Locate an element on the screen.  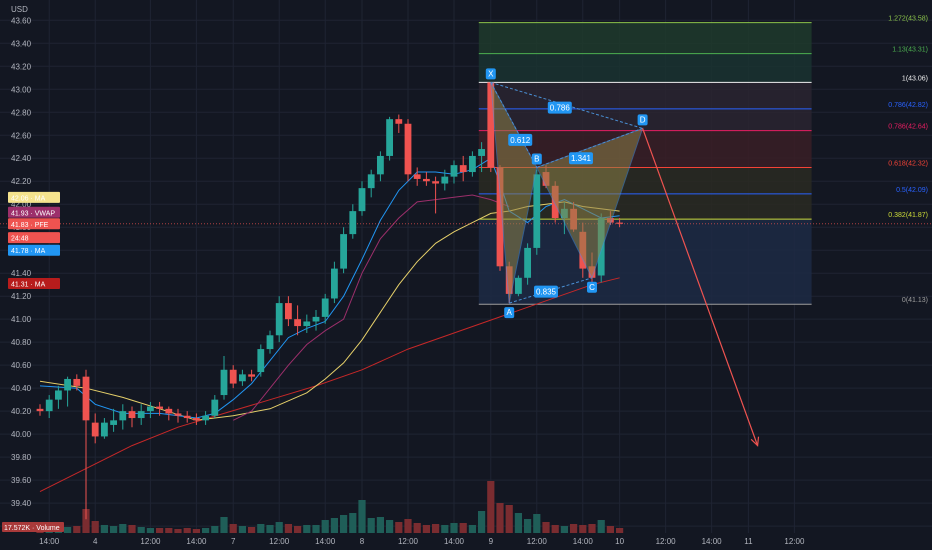
y-tick-label: 41.00 is located at coordinates (21, 319).